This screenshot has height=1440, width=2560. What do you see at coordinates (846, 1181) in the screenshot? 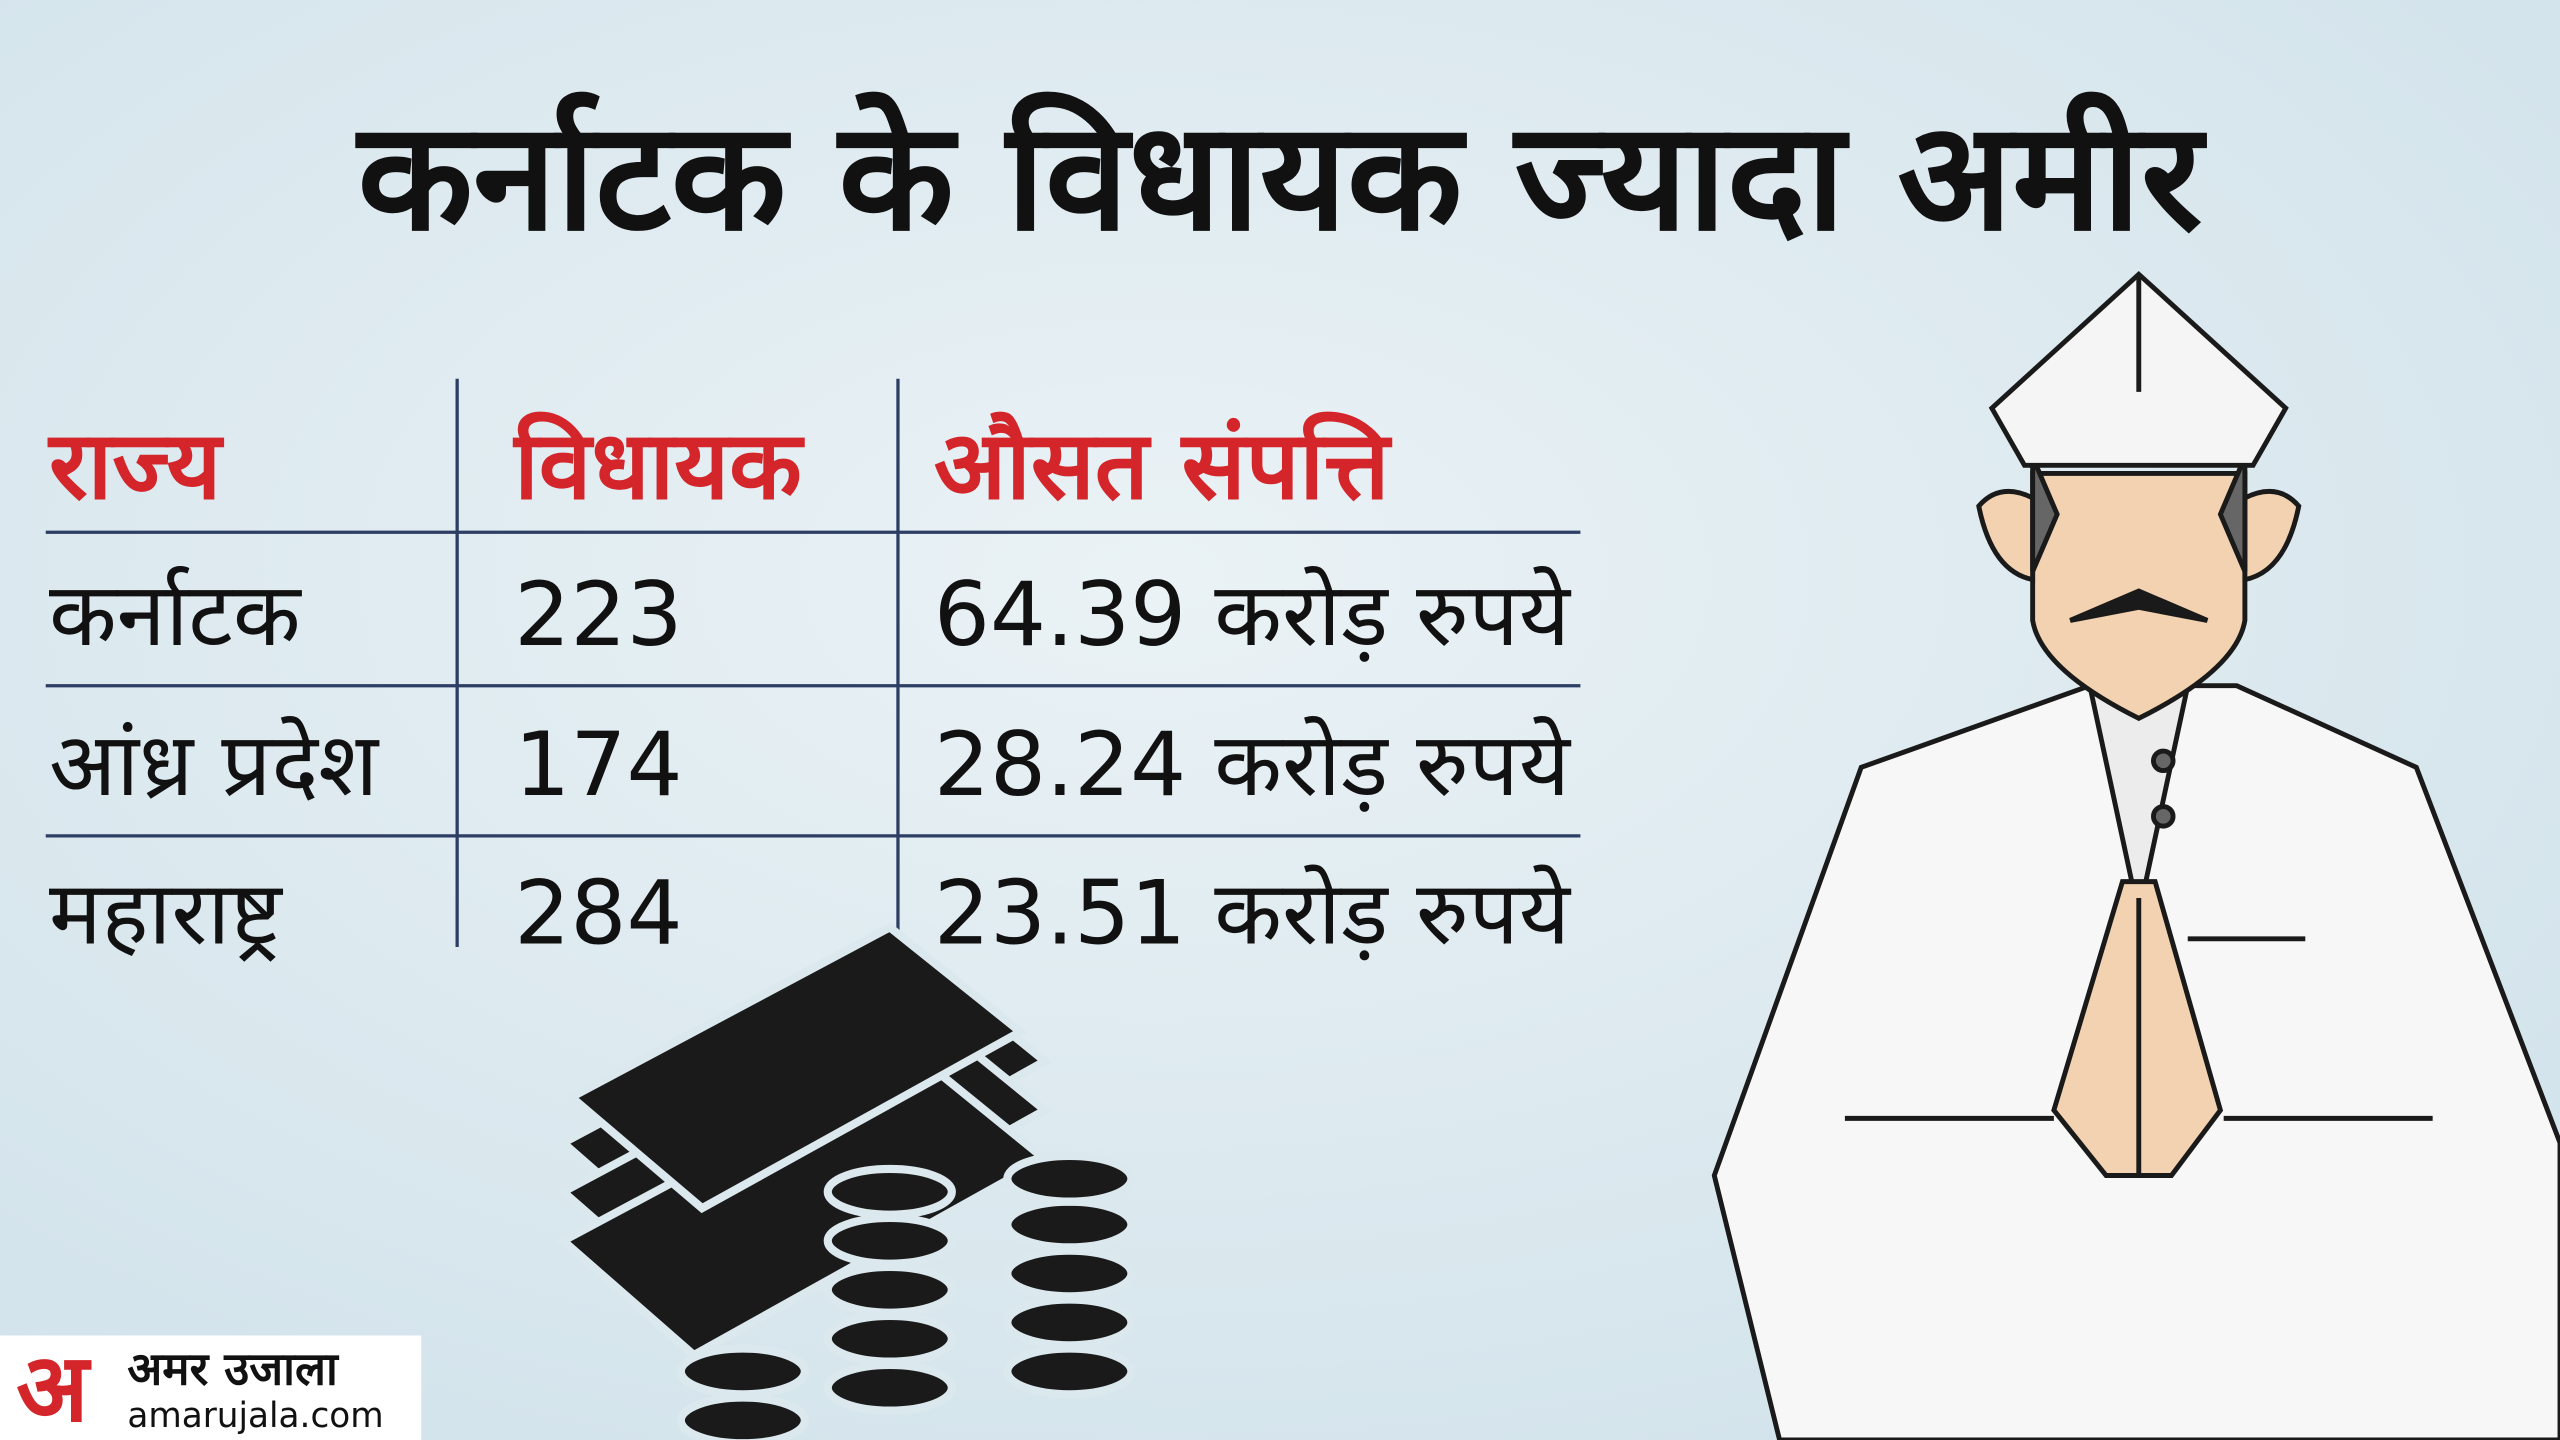
I see `money-icon` at bounding box center [846, 1181].